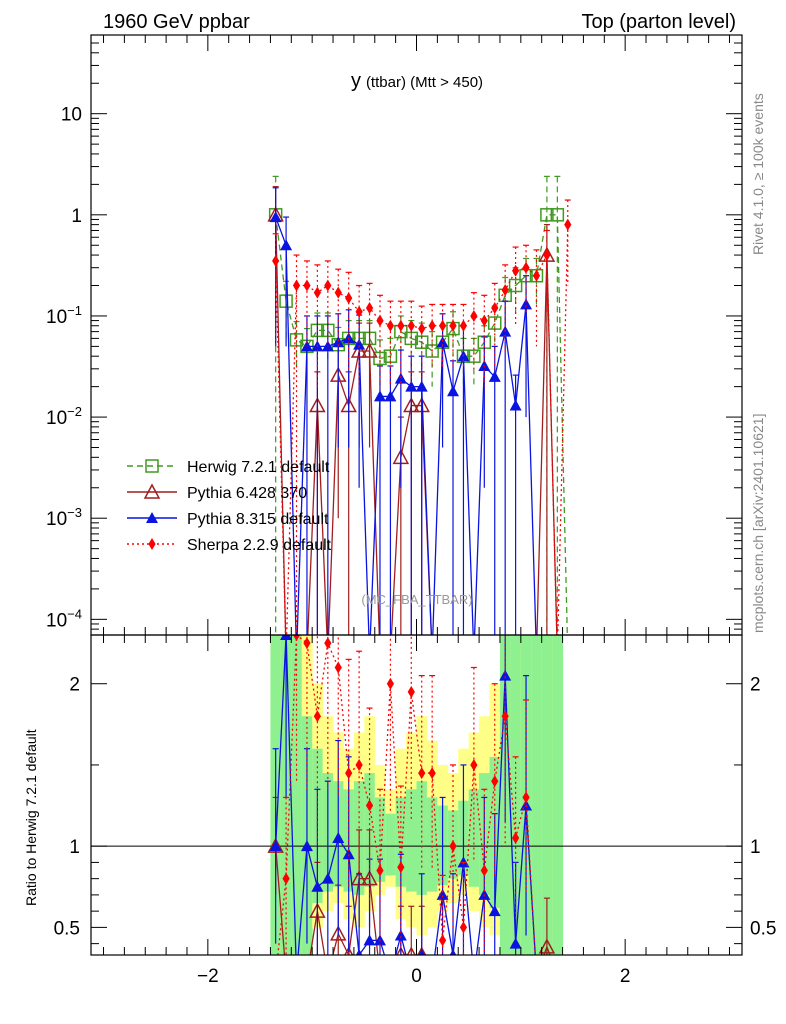  I want to click on legend-label: Sherpa 2.2.9 default, so click(259, 545).